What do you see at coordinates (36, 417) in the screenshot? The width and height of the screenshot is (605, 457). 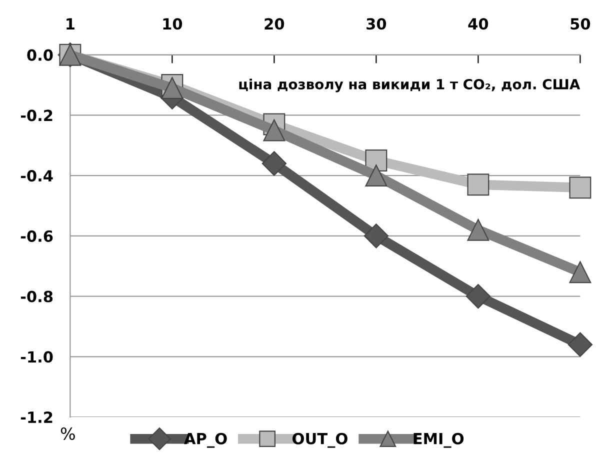 I see `y-tick-label: -1.2` at bounding box center [36, 417].